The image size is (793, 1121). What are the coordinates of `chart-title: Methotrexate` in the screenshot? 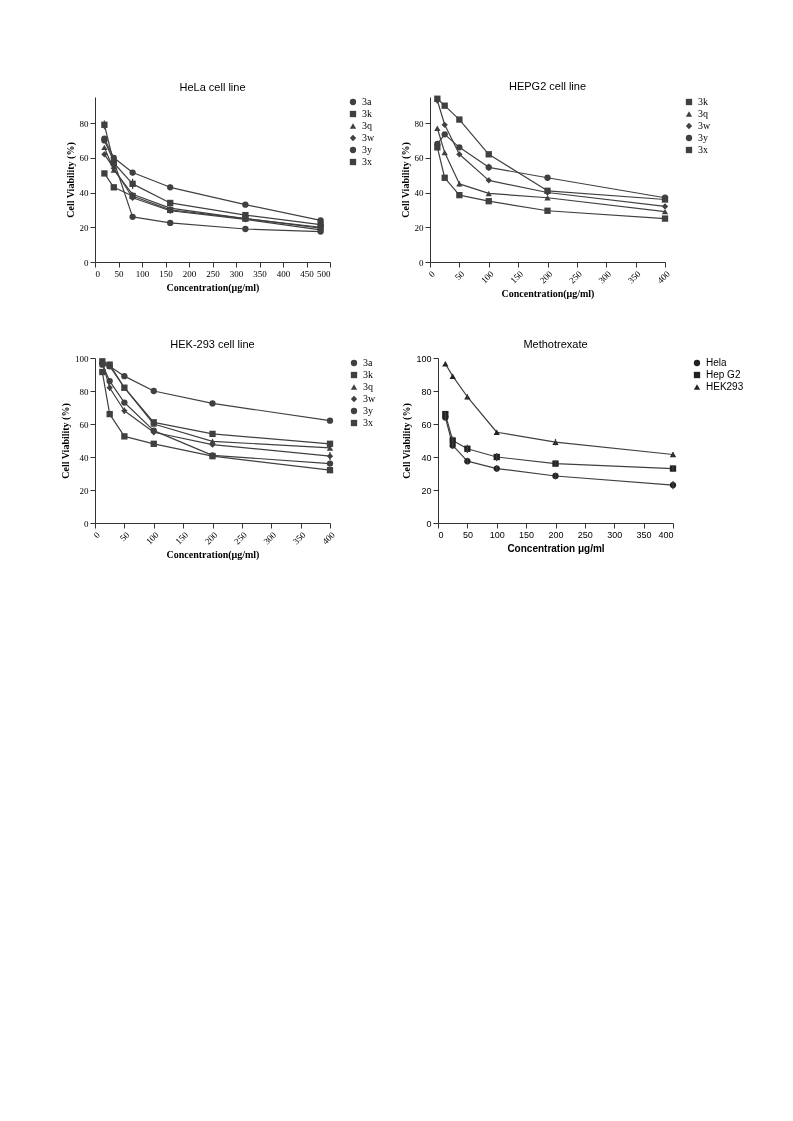 It's located at (555, 344).